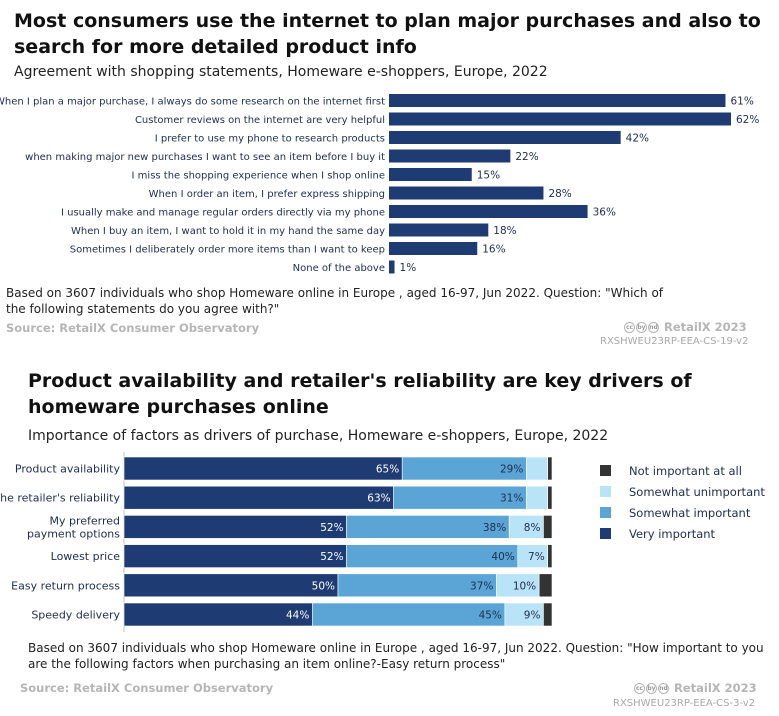 This screenshot has width=779, height=716. I want to click on chart2-source: Source: RetailX Consumer Observatory, so click(147, 688).